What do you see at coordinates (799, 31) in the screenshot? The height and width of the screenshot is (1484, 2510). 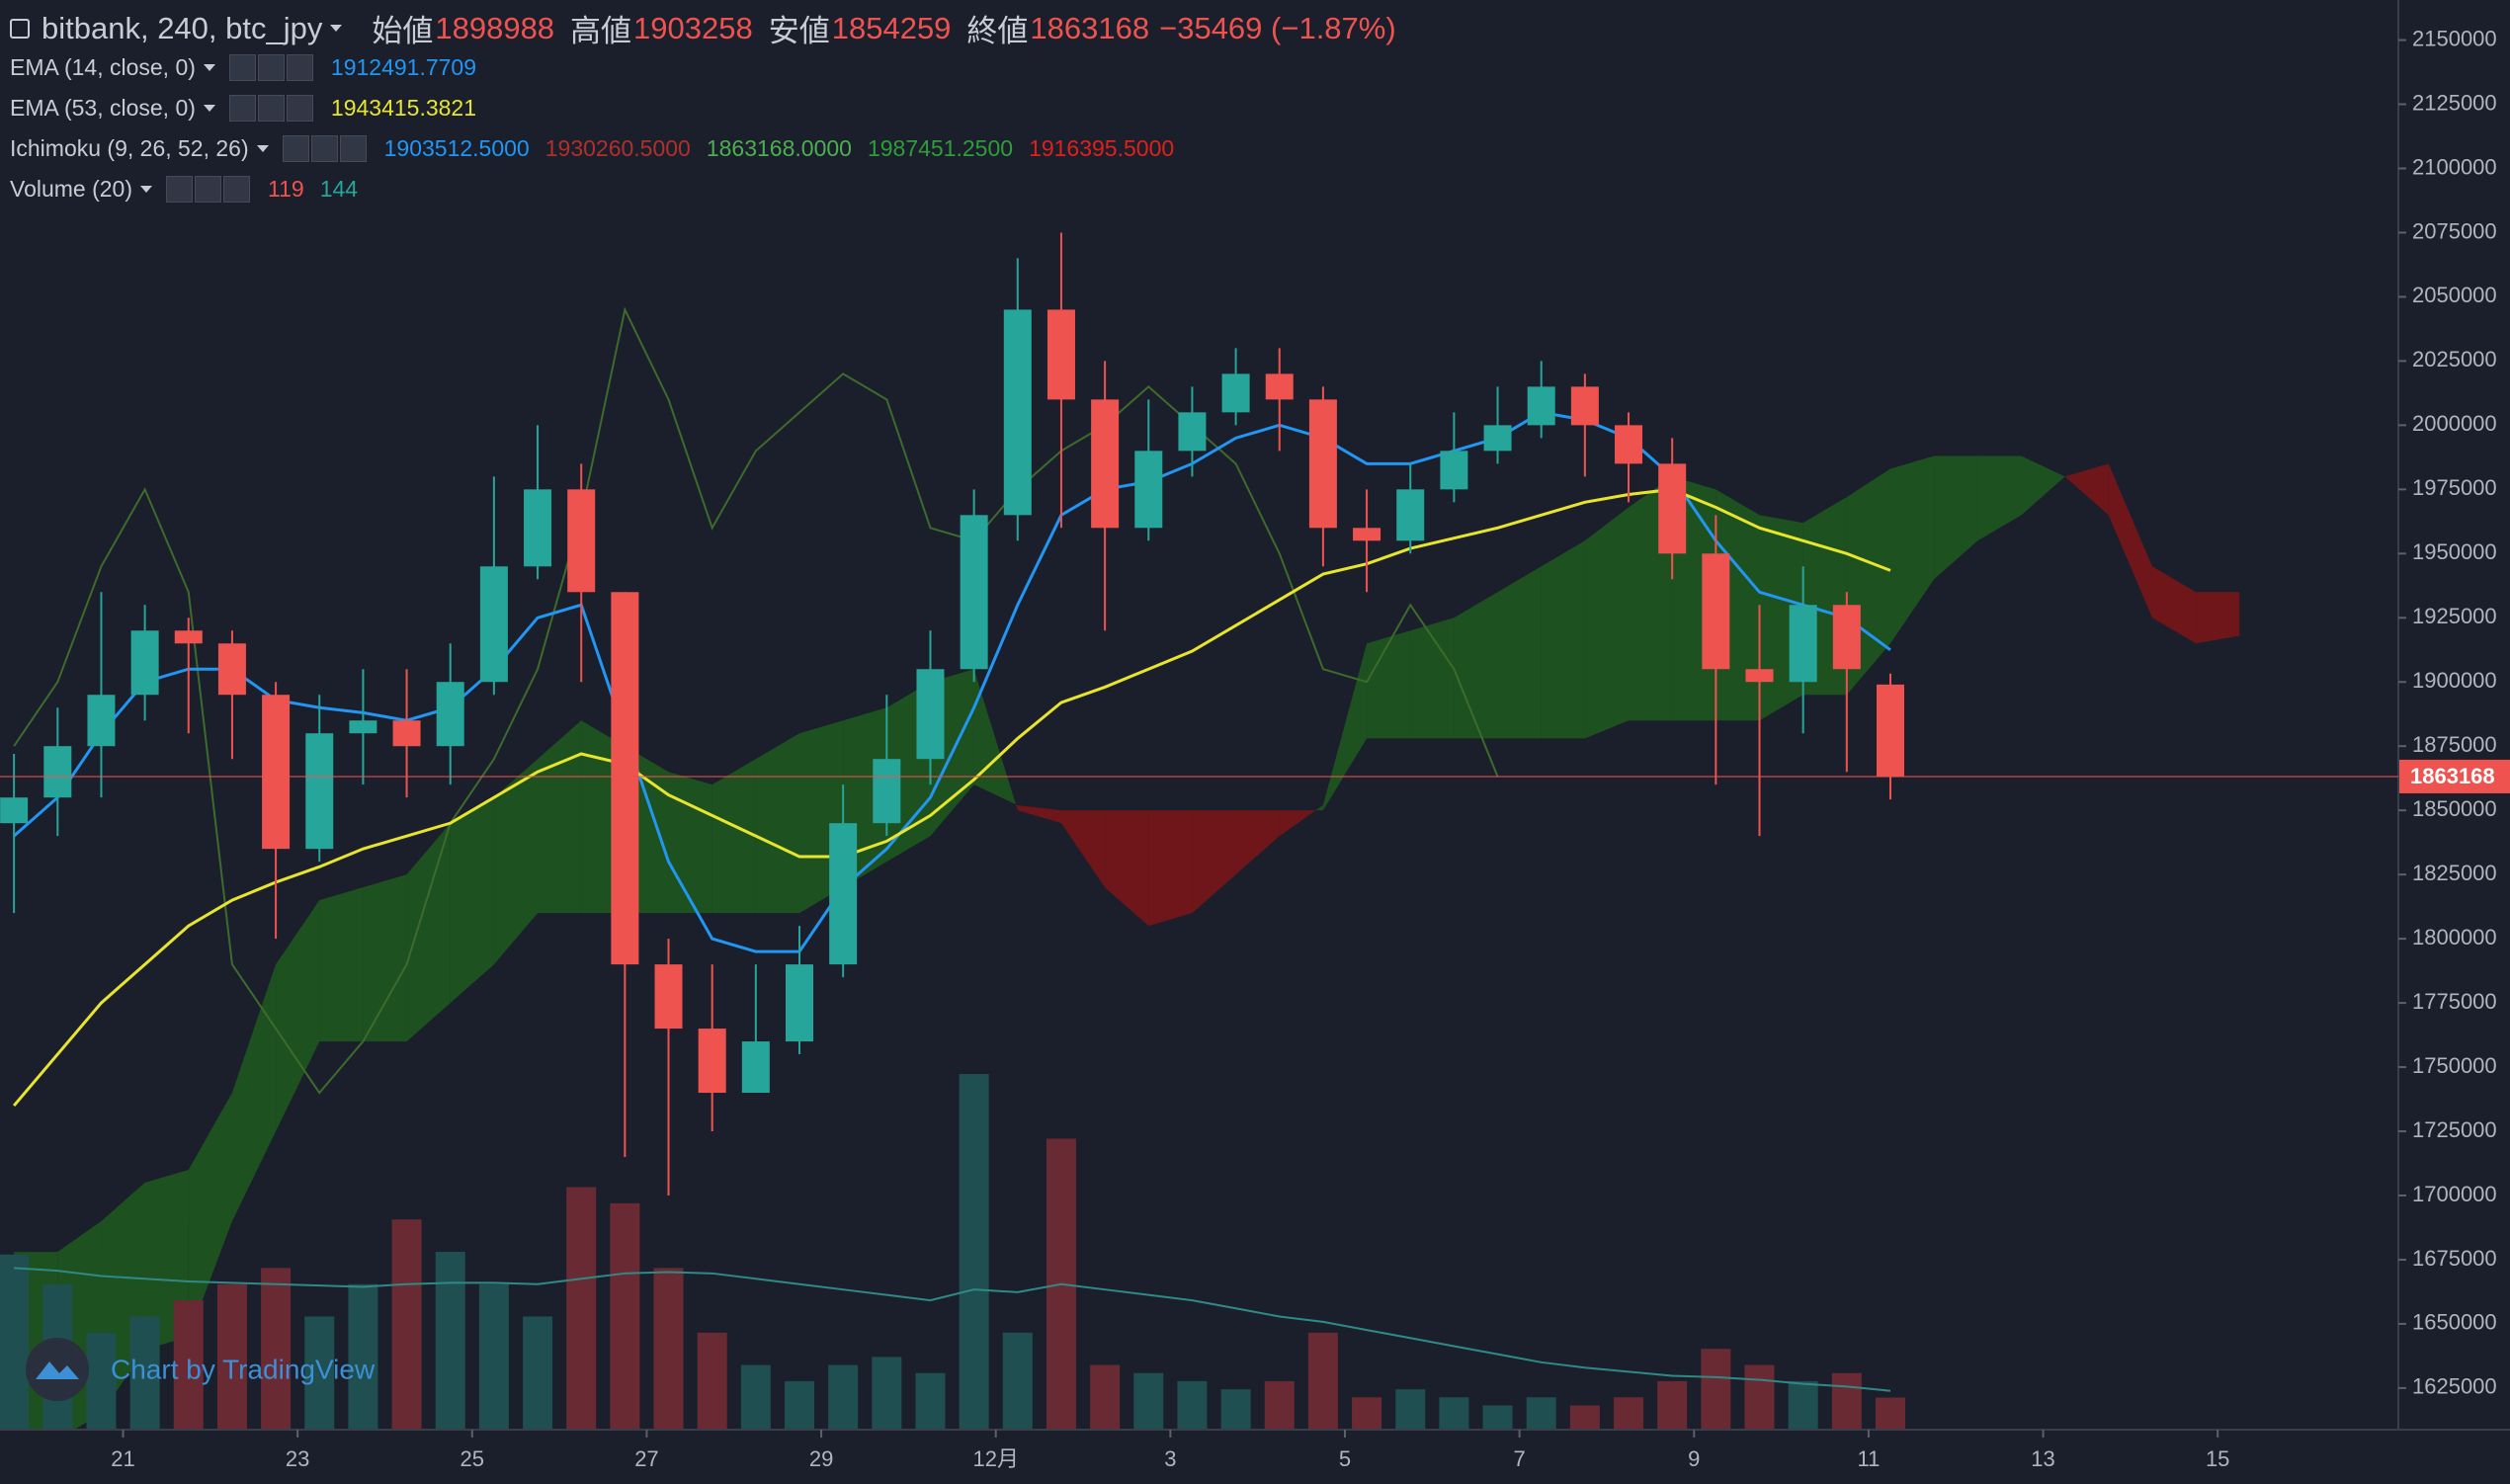 I see `ohlc-label: 安値` at bounding box center [799, 31].